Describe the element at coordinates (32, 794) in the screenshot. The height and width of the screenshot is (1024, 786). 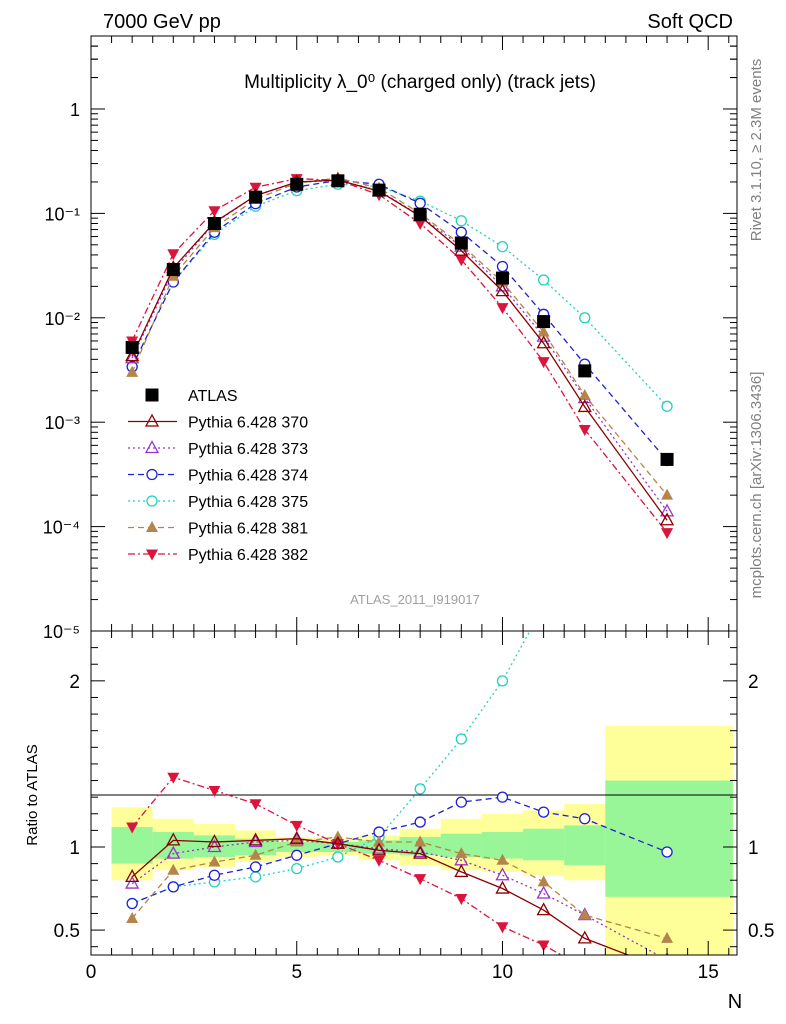
I see `ratio-ylabel: Ratio to ATLAS` at that location.